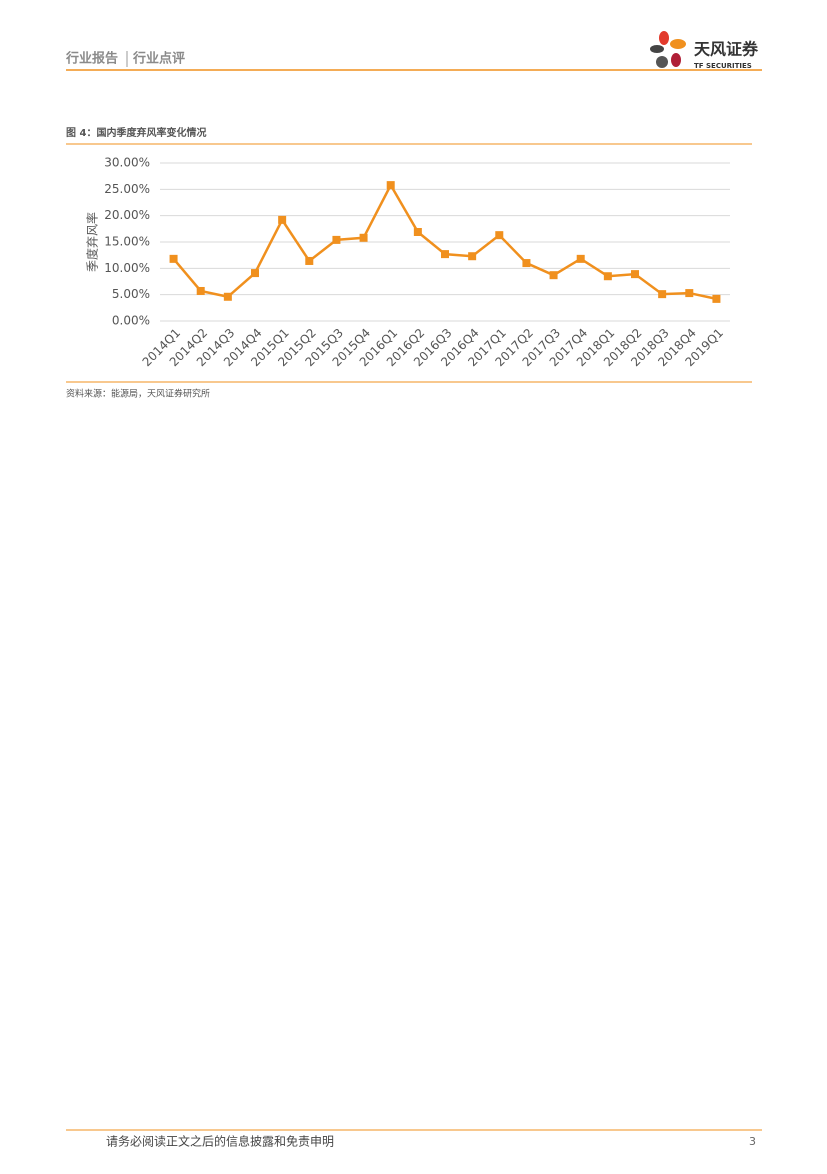 The width and height of the screenshot is (827, 1174). What do you see at coordinates (668, 49) in the screenshot?
I see `logo-mark` at bounding box center [668, 49].